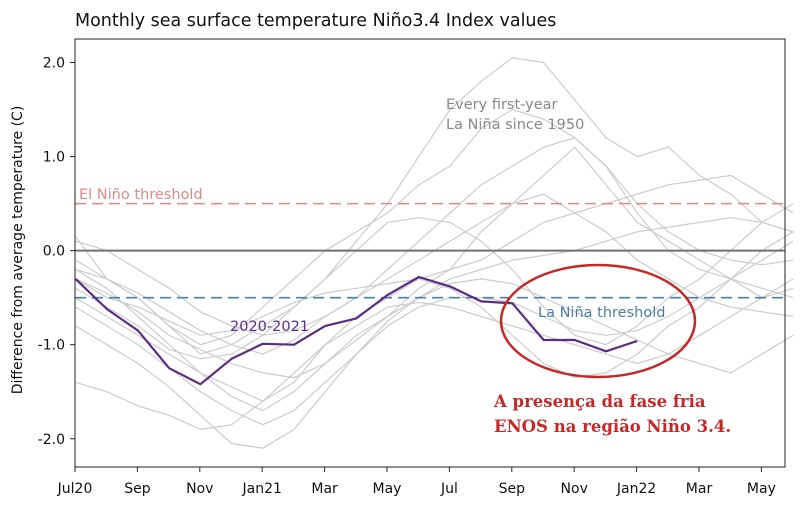 The width and height of the screenshot is (800, 511). I want to click on y-axis: -2.0 -1.0 0.0 1.0 2.0, so click(56, 252).